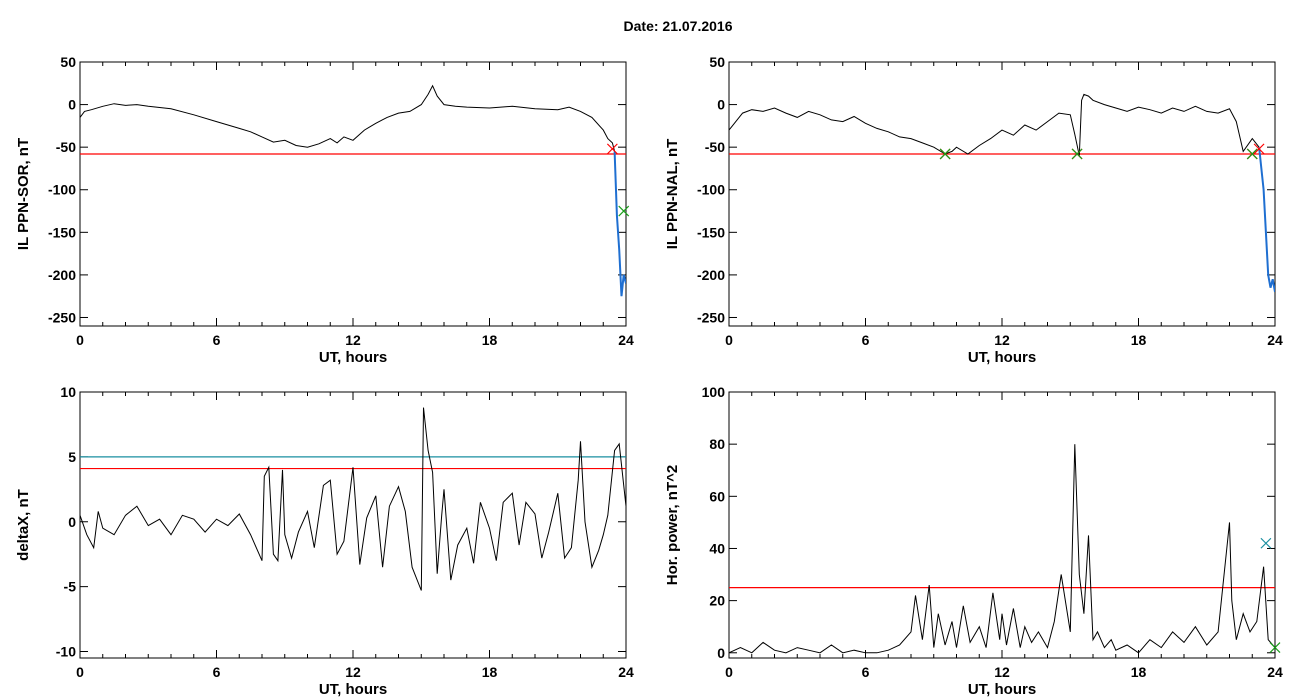 Image resolution: width=1300 pixels, height=700 pixels. Describe the element at coordinates (672, 525) in the screenshot. I see `y-axis-label: Hor. power, nT^2` at that location.